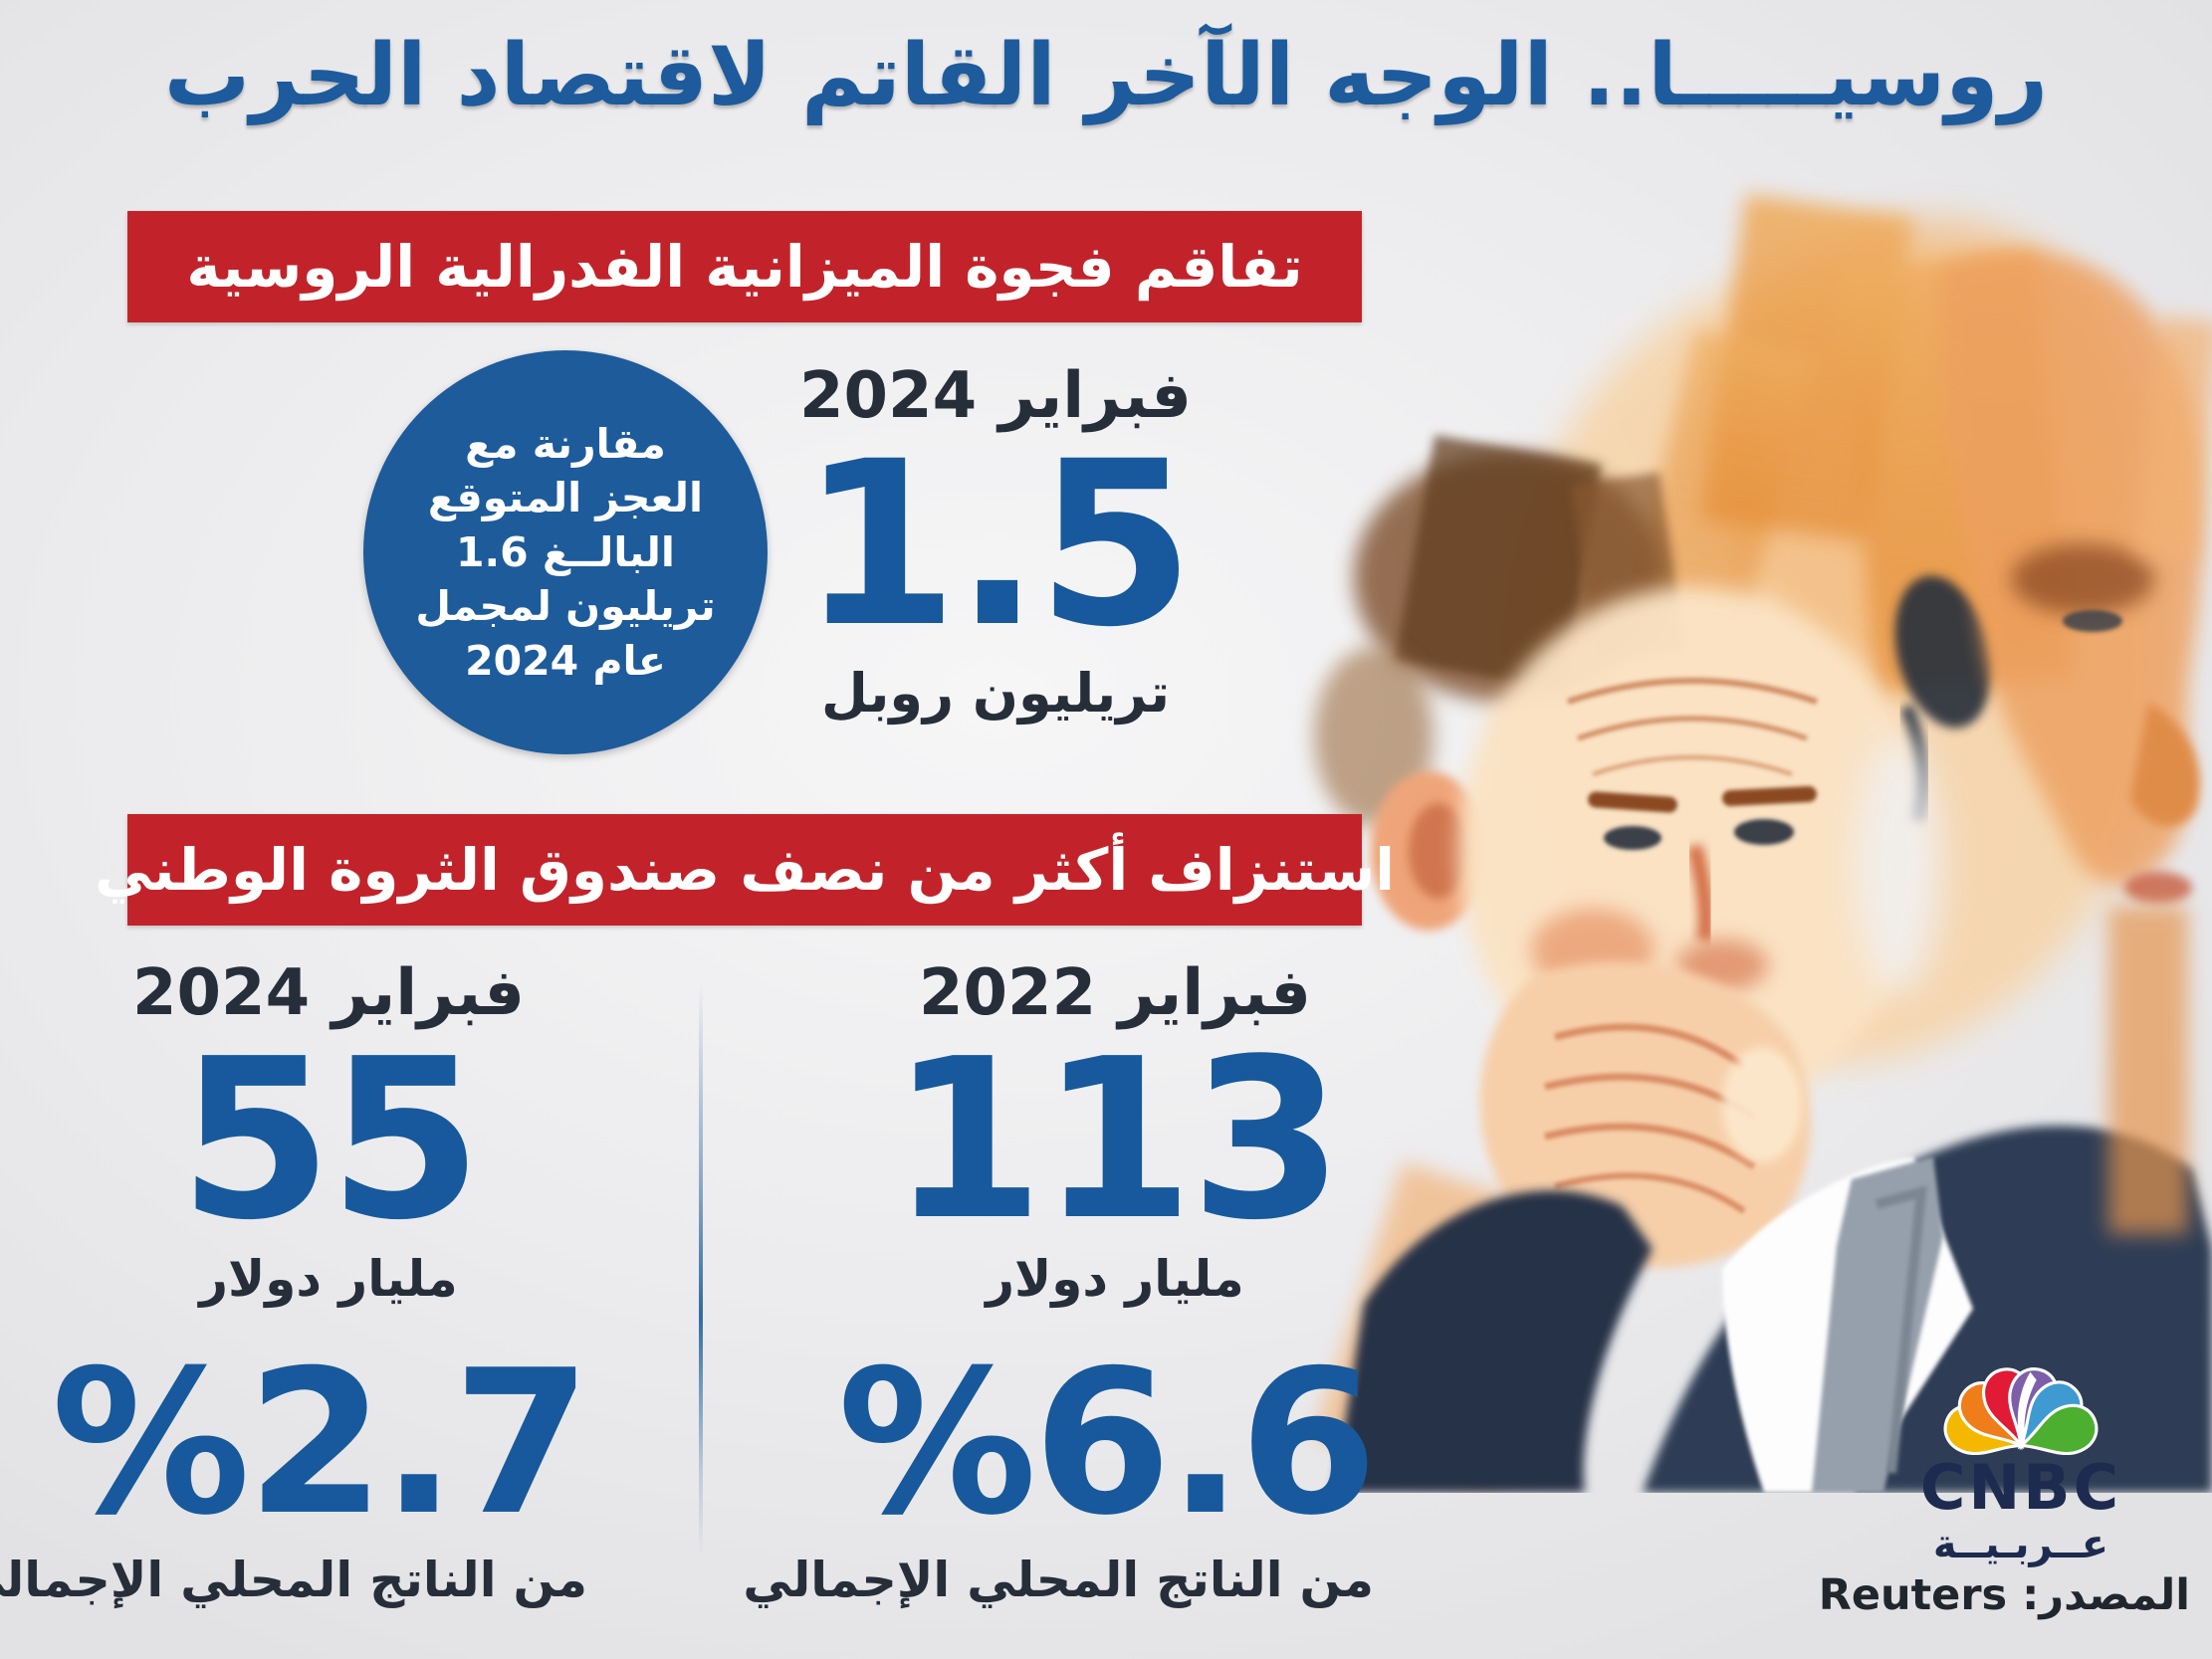 Image resolution: width=2212 pixels, height=1659 pixels. Describe the element at coordinates (565, 498) in the screenshot. I see `circle-line: العجز المتوقع` at that location.